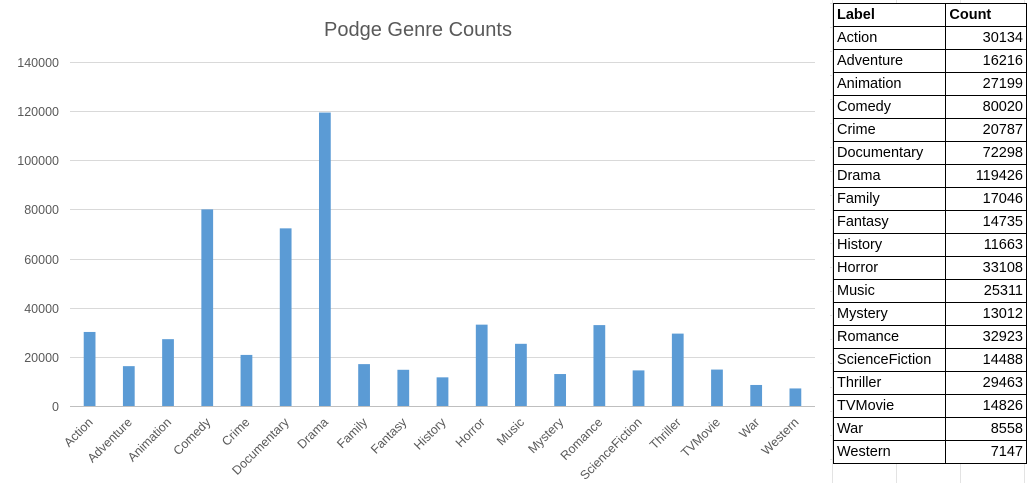 Image resolution: width=1027 pixels, height=483 pixels. What do you see at coordinates (700, 437) in the screenshot?
I see `x-tick-label: TVMovie` at bounding box center [700, 437].